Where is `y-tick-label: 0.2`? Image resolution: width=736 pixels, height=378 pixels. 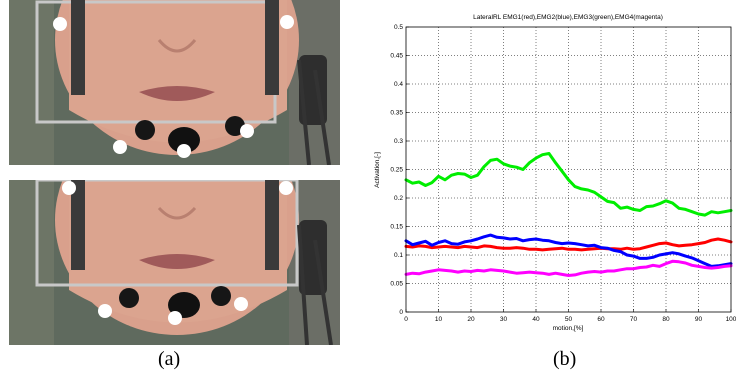
y-tick-label: 0.2 is located at coordinates (398, 198).